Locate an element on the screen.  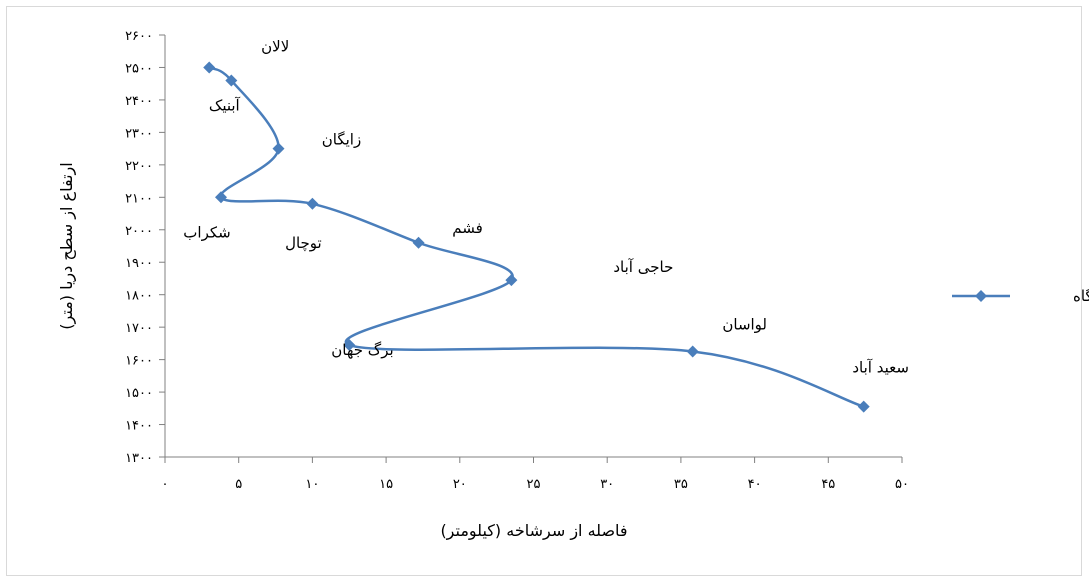
point-label: لالان is located at coordinates (275, 46).